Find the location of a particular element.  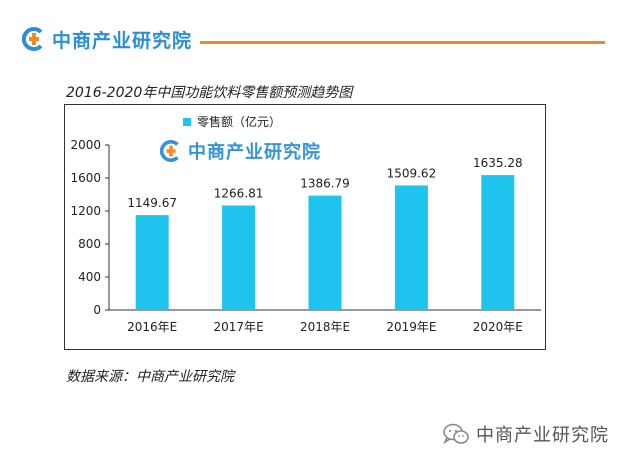

data-label: 1266.81 is located at coordinates (239, 193).